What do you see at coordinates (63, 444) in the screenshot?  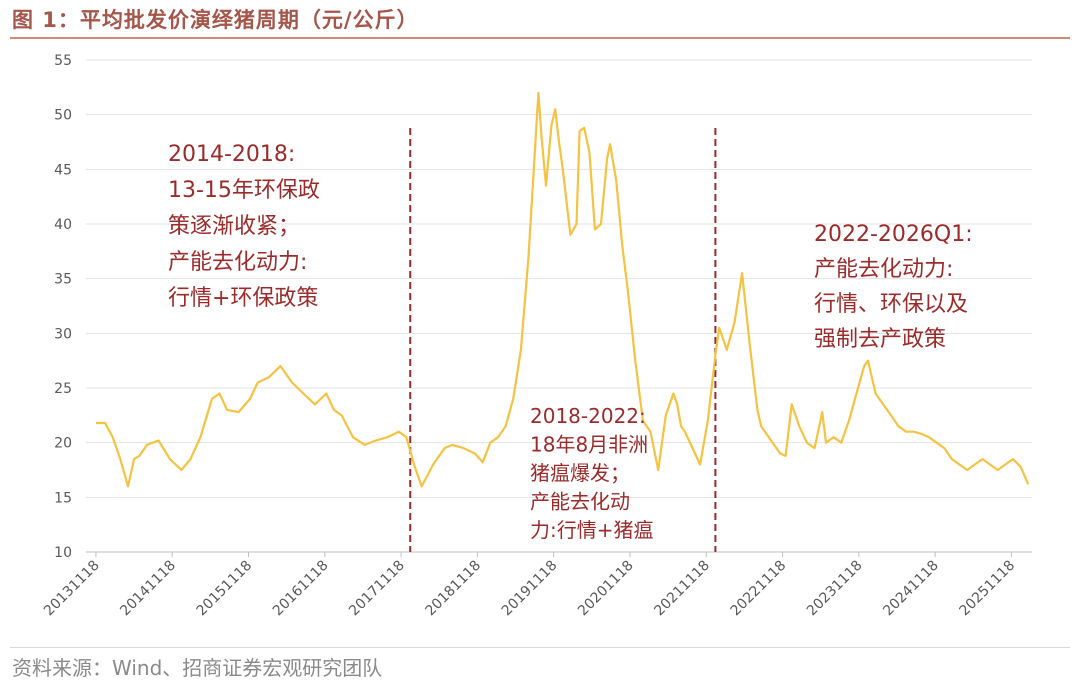 I see `y-tick-label: 20` at bounding box center [63, 444].